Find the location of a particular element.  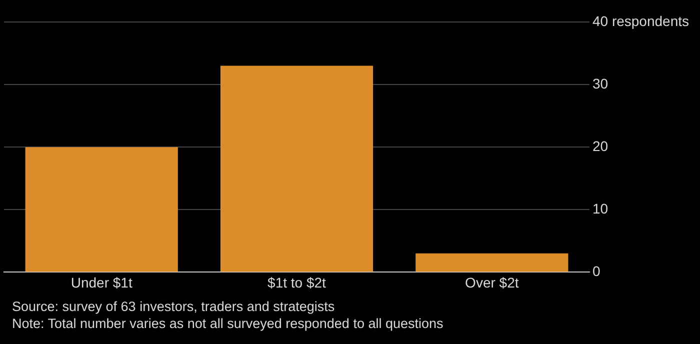

y-tick-label: 10 is located at coordinates (600, 208).